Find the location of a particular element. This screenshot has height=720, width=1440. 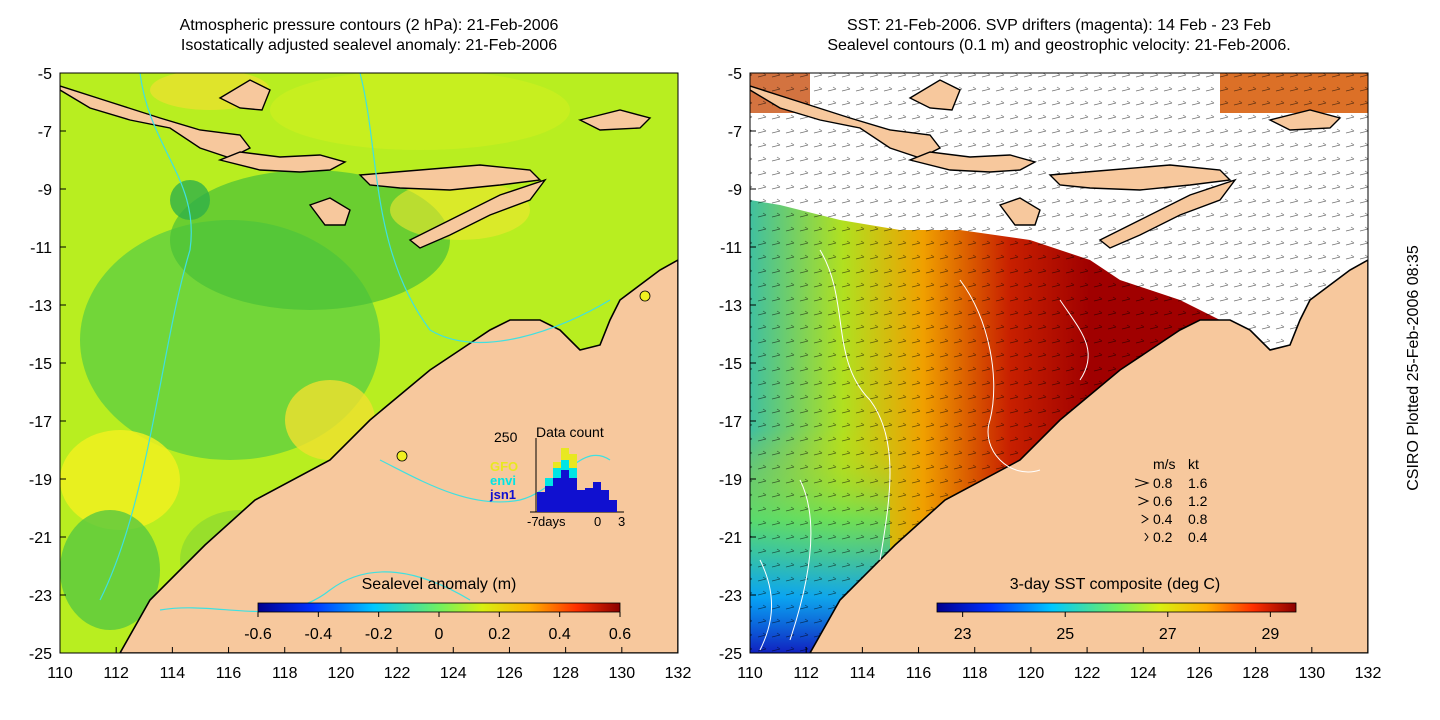

left-xtick-label: 110 is located at coordinates (60, 673).